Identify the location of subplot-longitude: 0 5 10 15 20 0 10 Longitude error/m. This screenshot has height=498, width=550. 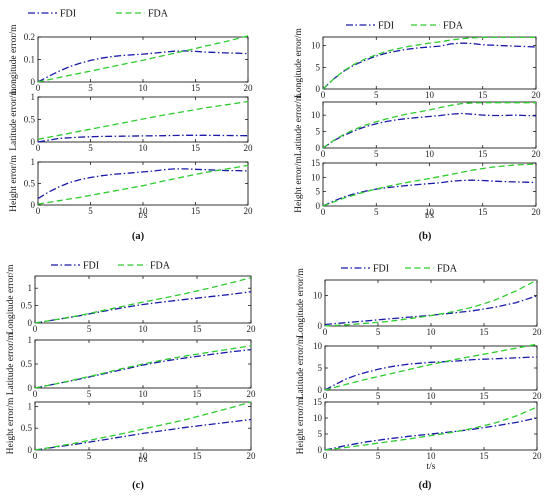
(419, 302).